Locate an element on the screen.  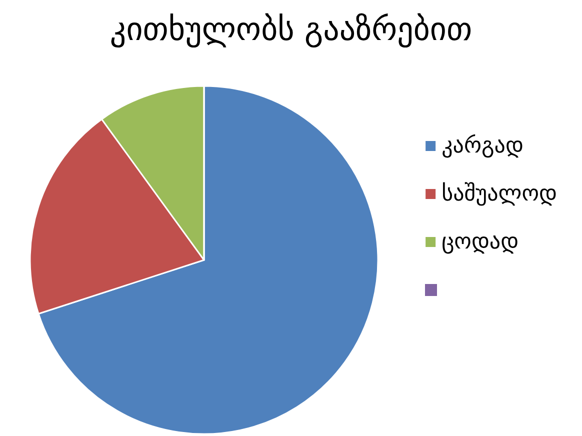
legend-label: ცოდად is located at coordinates (480, 242).